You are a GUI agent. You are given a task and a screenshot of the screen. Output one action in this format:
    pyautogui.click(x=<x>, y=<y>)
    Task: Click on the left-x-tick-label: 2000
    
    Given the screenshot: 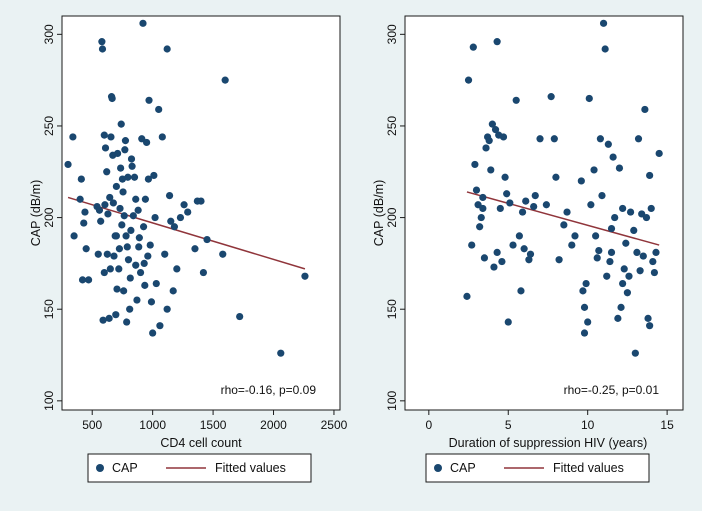 What is the action you would take?
    pyautogui.click(x=273, y=425)
    